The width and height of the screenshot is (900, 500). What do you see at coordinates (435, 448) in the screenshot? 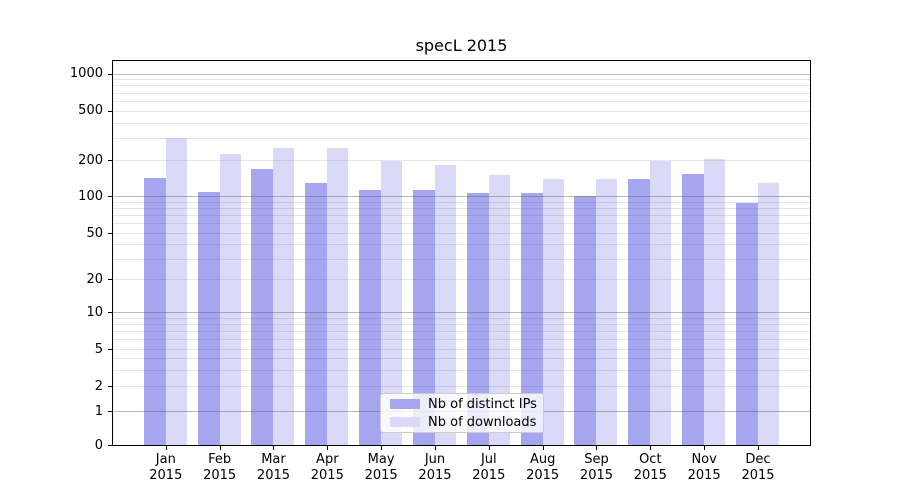
I see `x-tick-mark-jun` at bounding box center [435, 448].